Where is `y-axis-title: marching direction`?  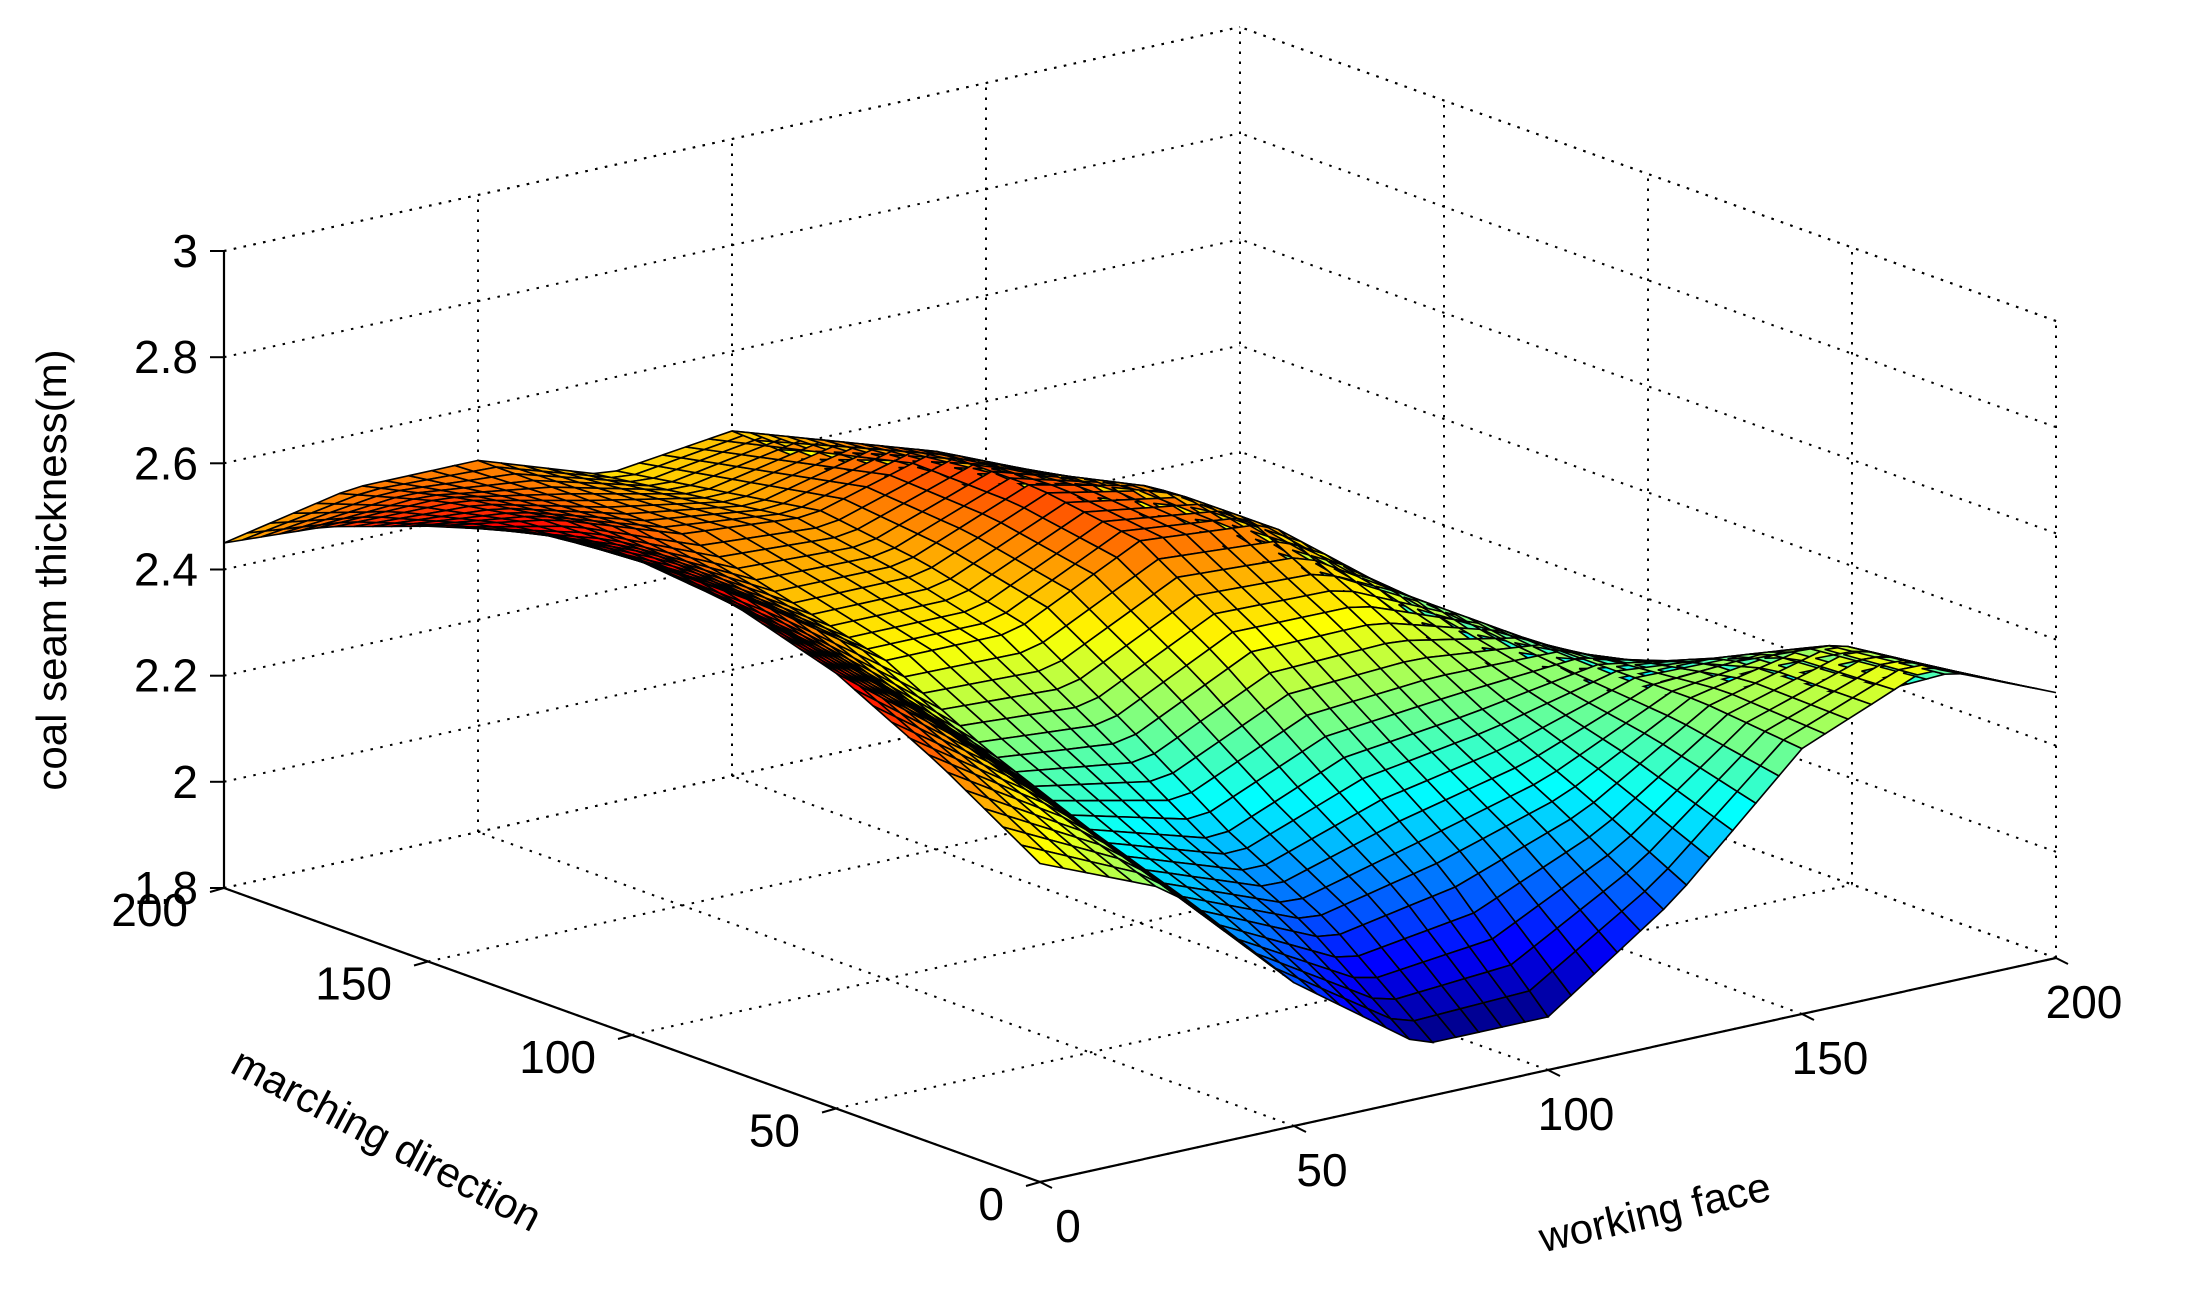 y-axis-title: marching direction is located at coordinates (386, 1139).